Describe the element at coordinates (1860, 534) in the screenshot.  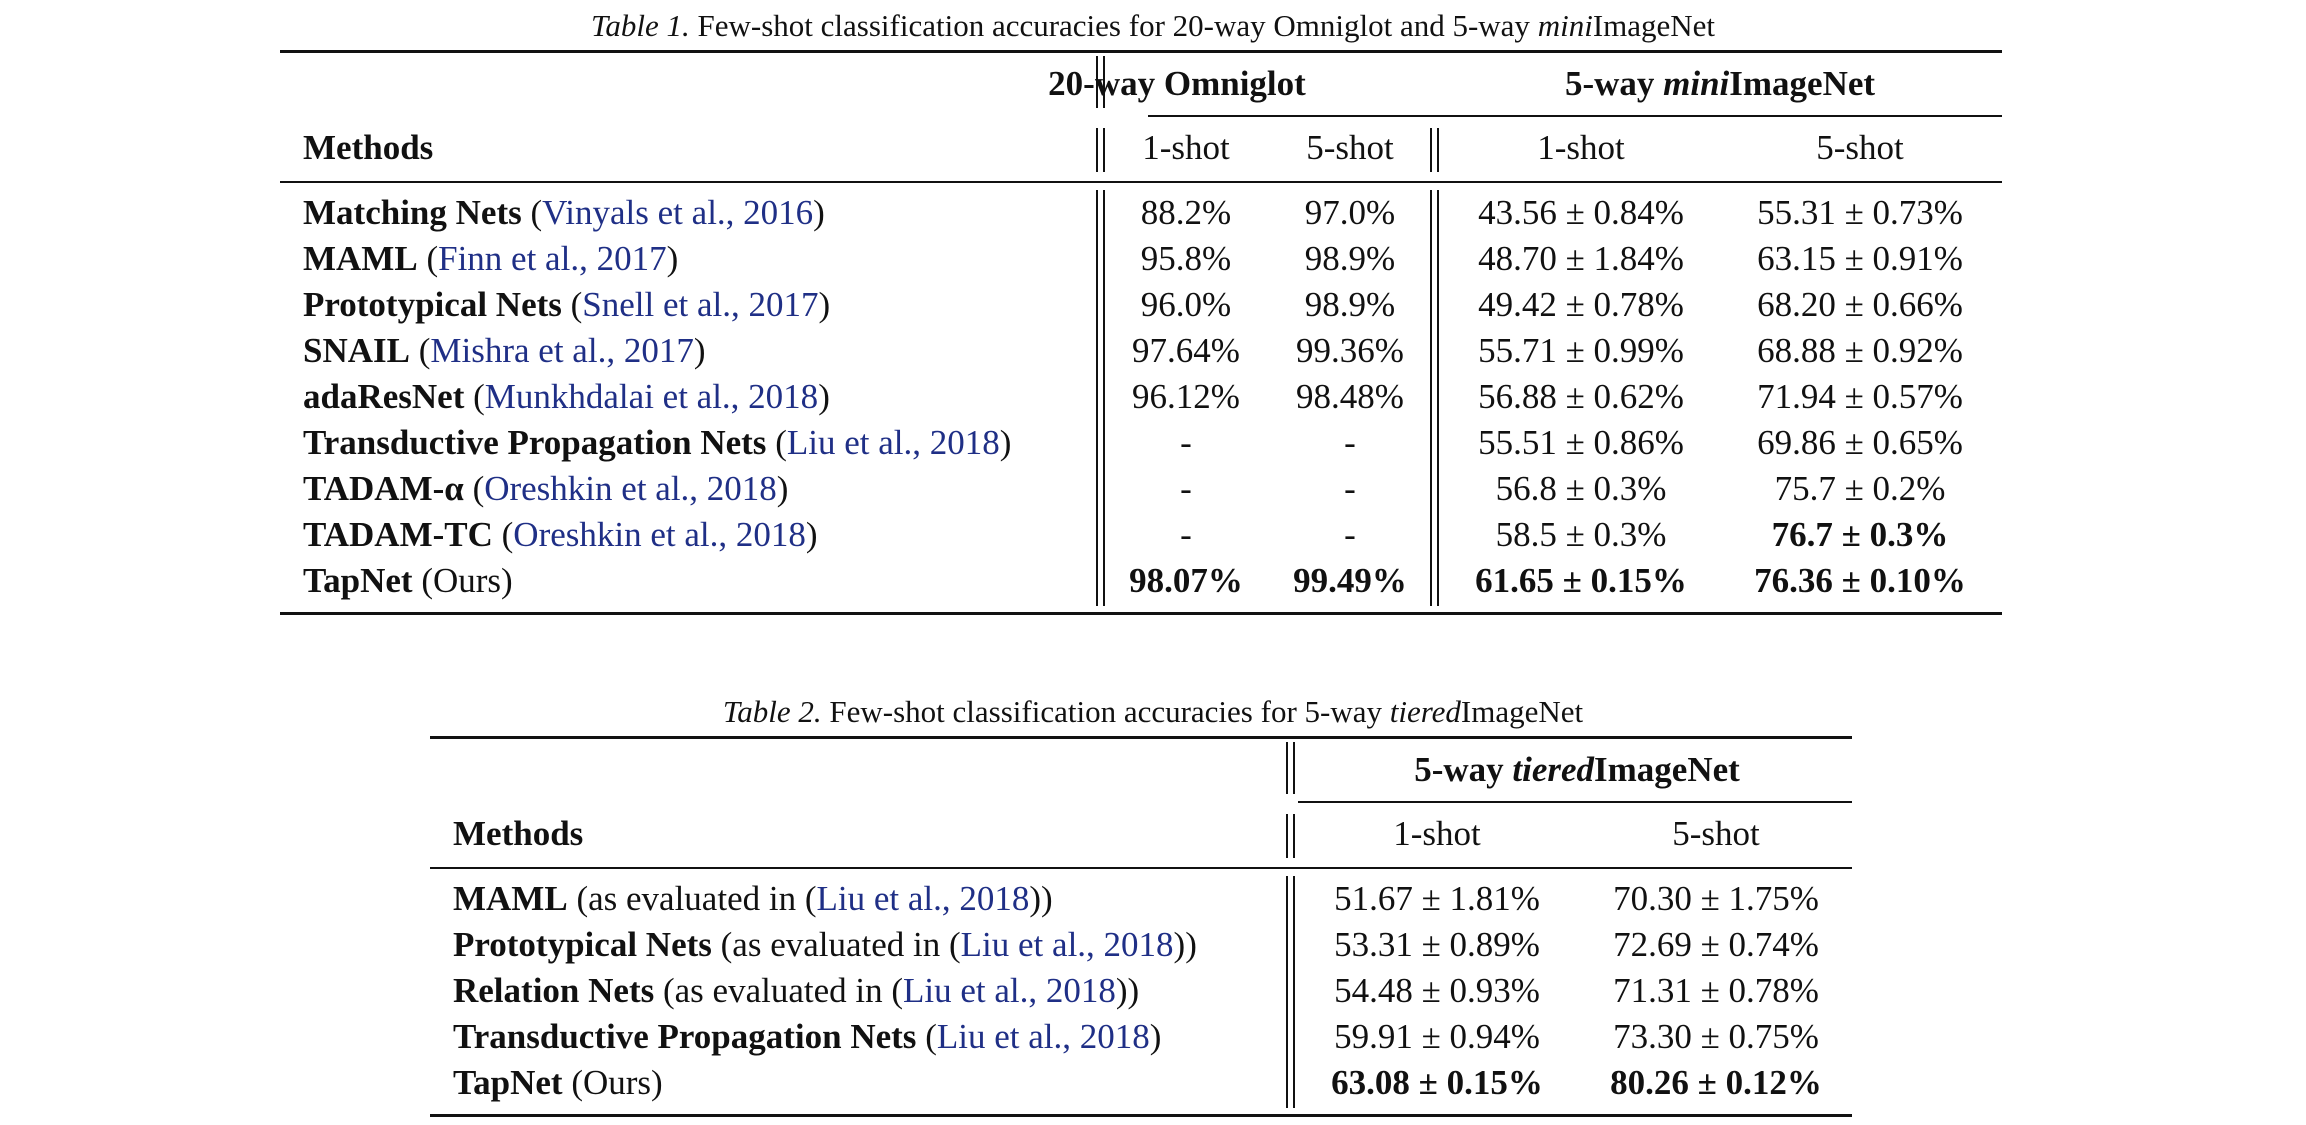
I see `table-cell: 76.7 ± 0.3%` at that location.